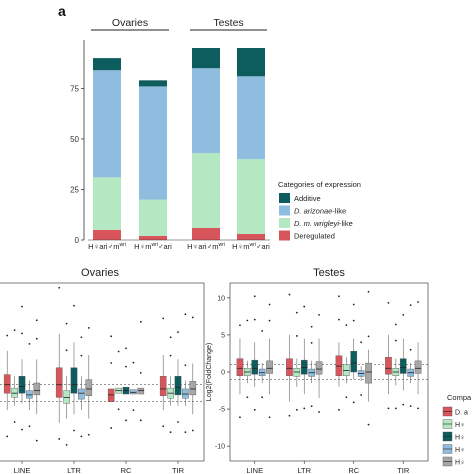 This screenshot has width=474, height=474. I want to click on group-header: Testes, so click(228, 23).